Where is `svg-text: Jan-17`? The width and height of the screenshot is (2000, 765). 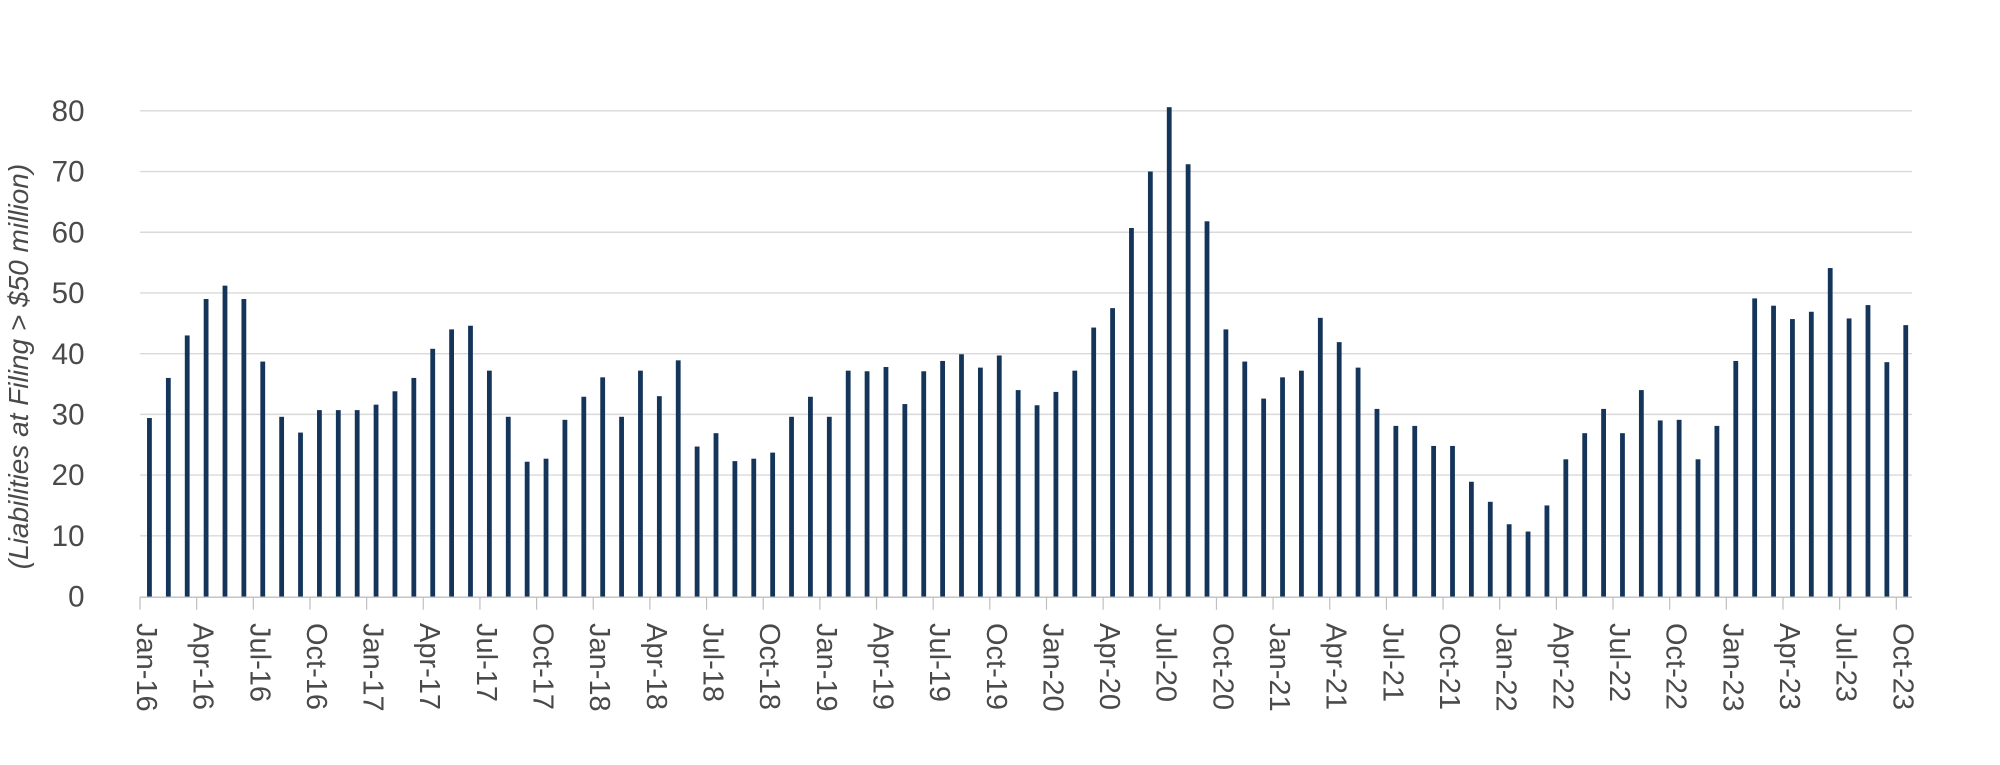
svg-text: Jan-17 is located at coordinates (373, 667).